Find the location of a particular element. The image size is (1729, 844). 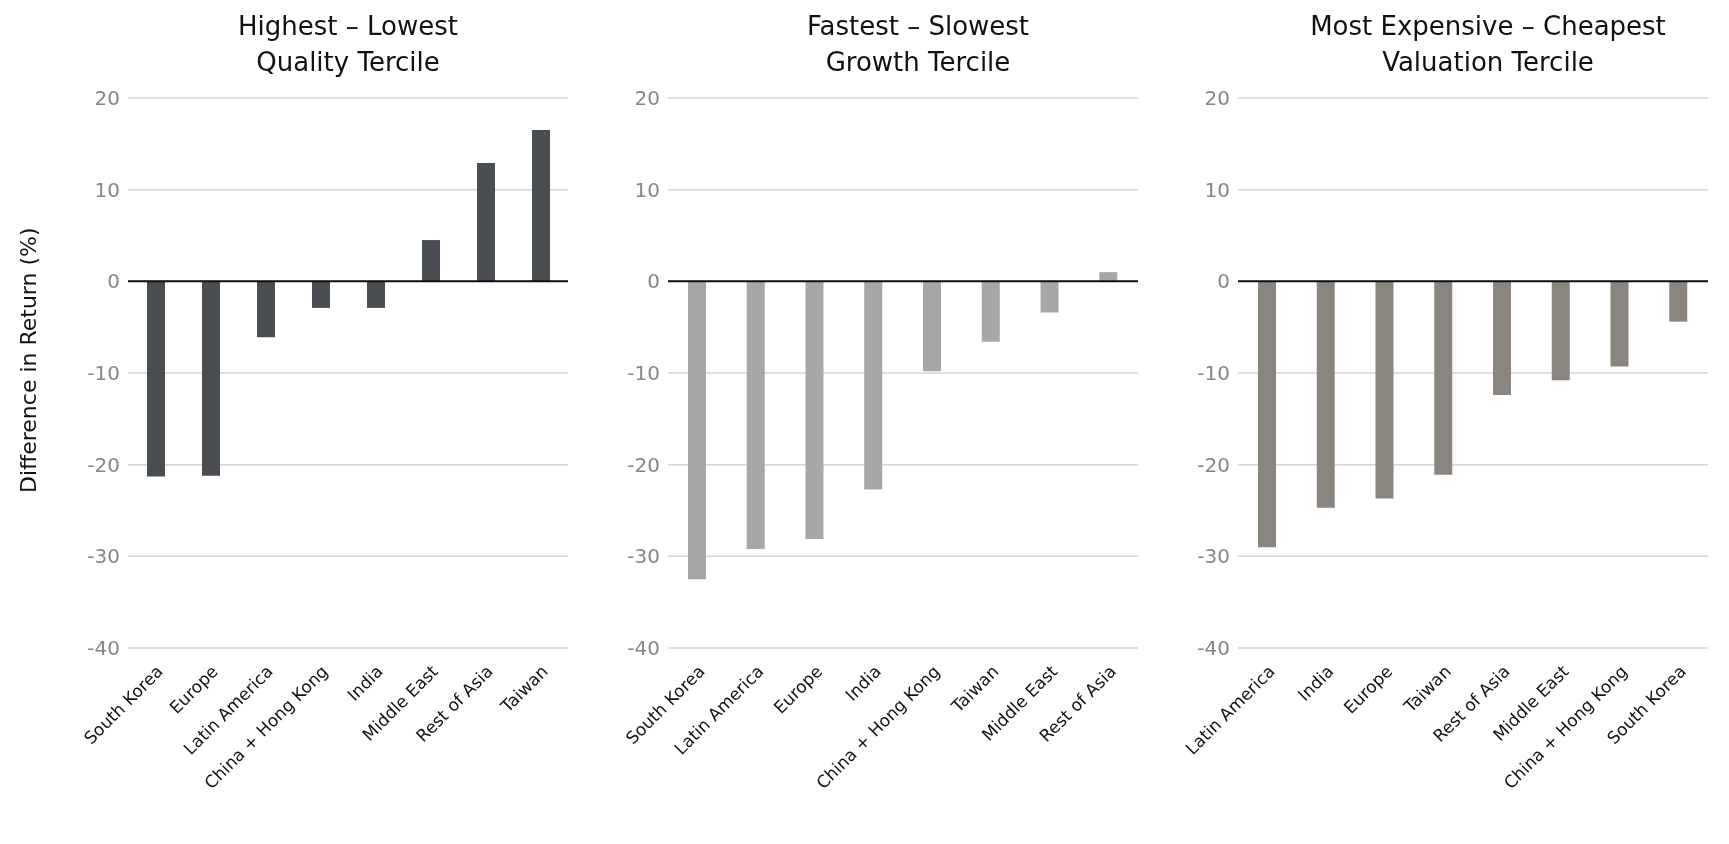

chart-title: Fastest – Slowest Growth Tercile is located at coordinates (918, 44).